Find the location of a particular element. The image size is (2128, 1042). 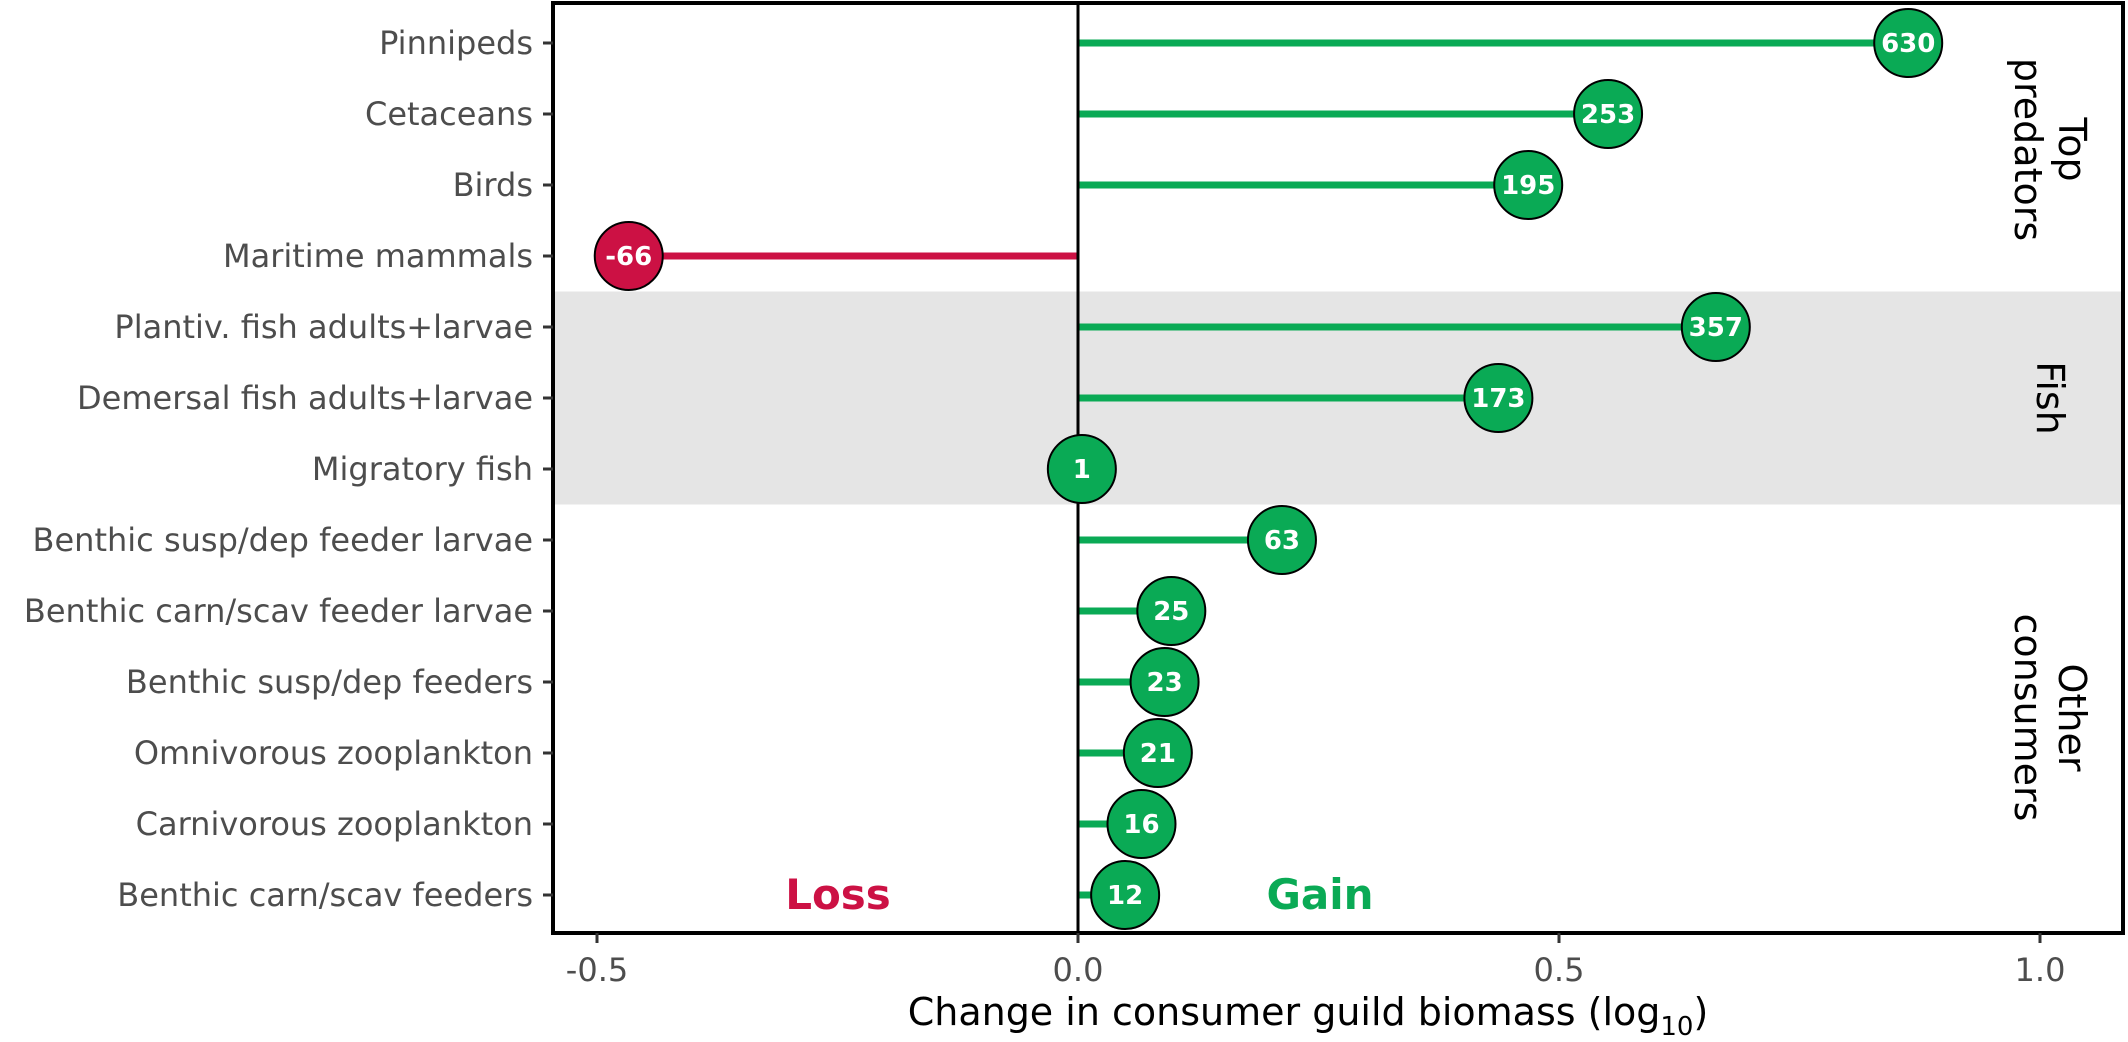

data-label: 23 is located at coordinates (1164, 683).